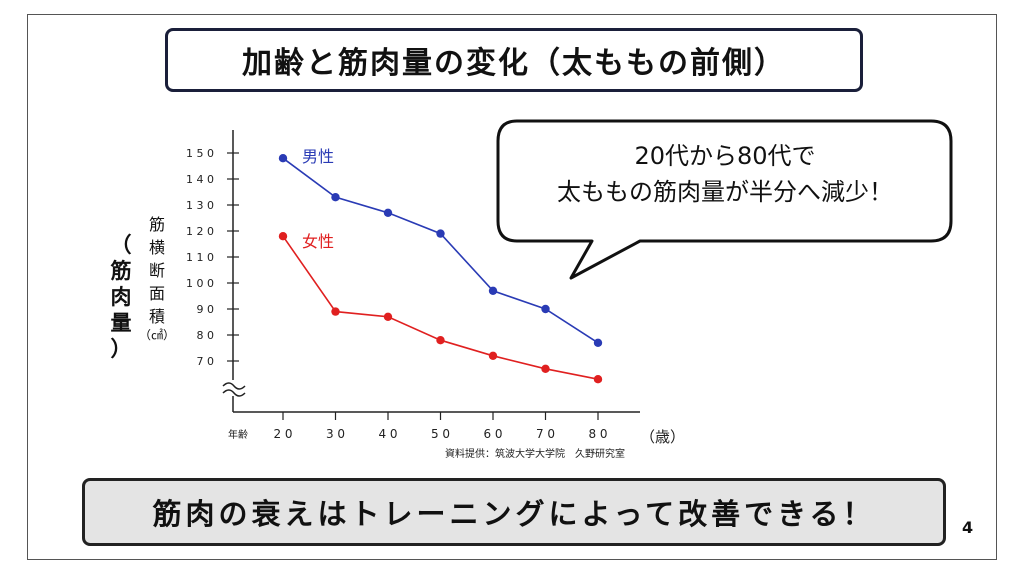 Image resolution: width=1024 pixels, height=576 pixels. I want to click on slide-title: 加齢と筋肉量の変化（太ももの前側）, so click(514, 60).